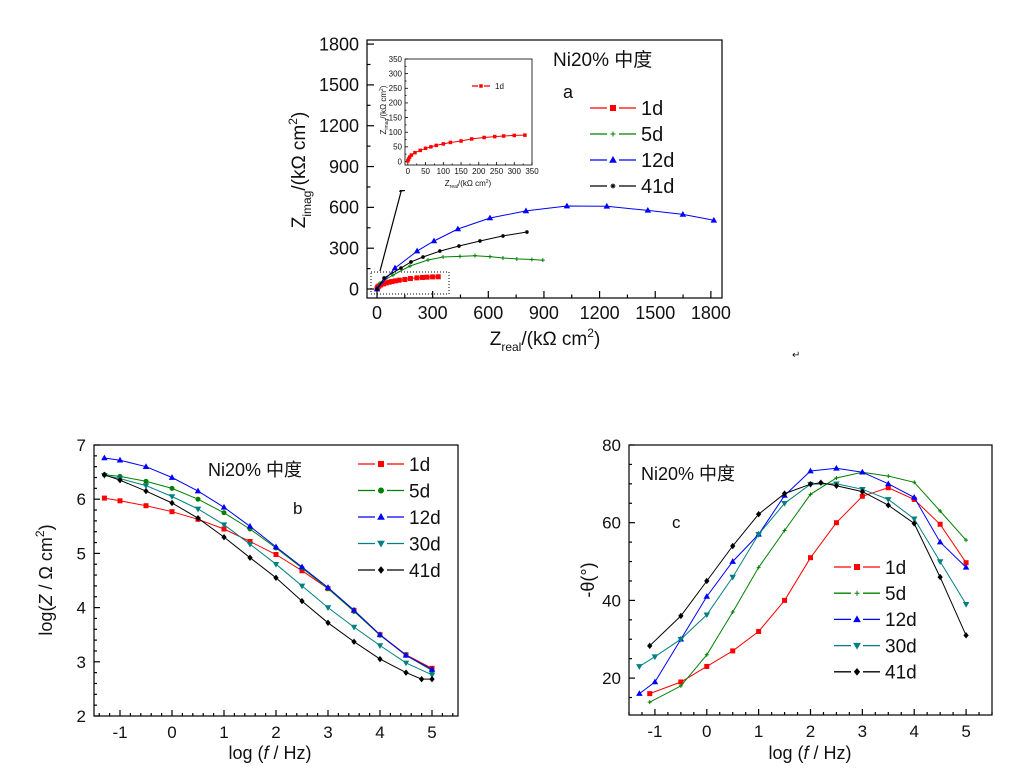  What do you see at coordinates (81, 662) in the screenshot?
I see `chart-b-y-tick-label: 3` at bounding box center [81, 662].